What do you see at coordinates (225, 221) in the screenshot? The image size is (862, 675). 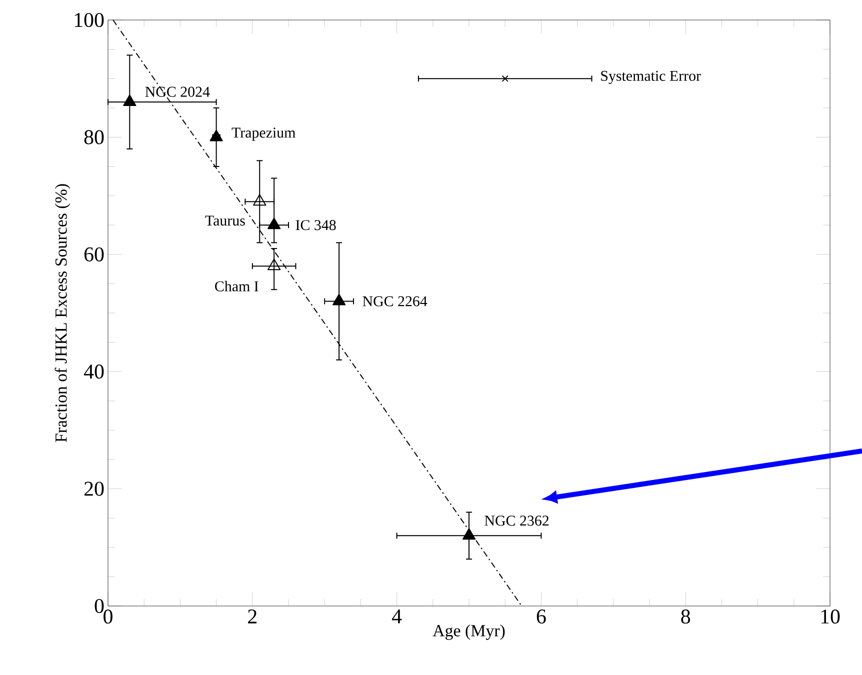 I see `annotation: Taurus` at bounding box center [225, 221].